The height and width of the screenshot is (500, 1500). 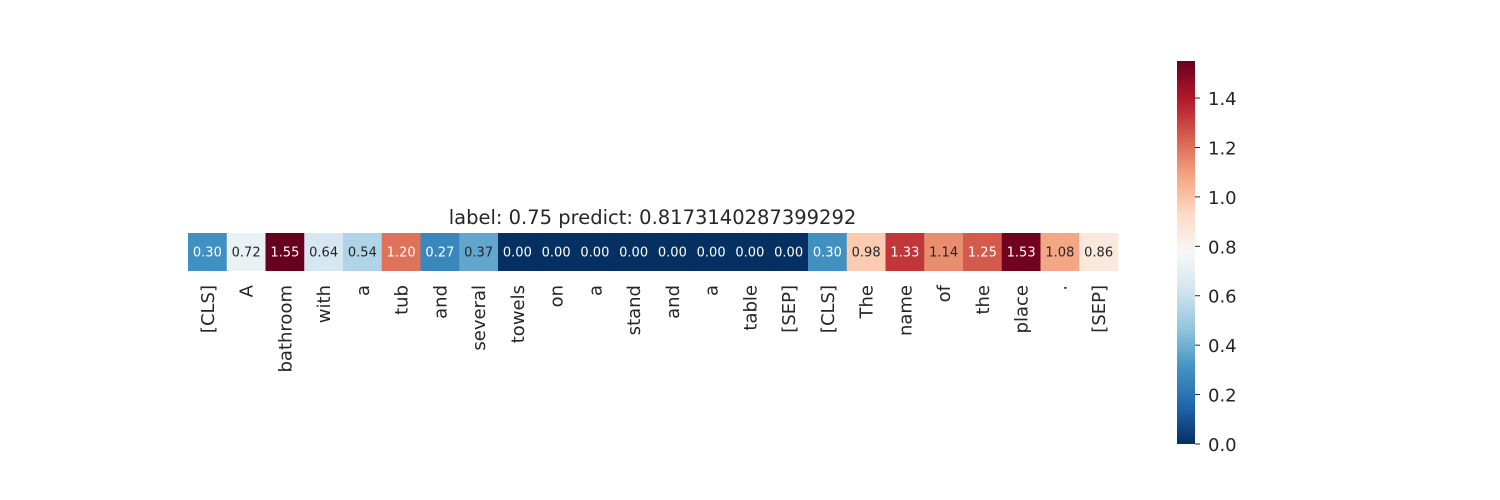 I want to click on colorbar-tick-label: 0.6, so click(x=1222, y=297).